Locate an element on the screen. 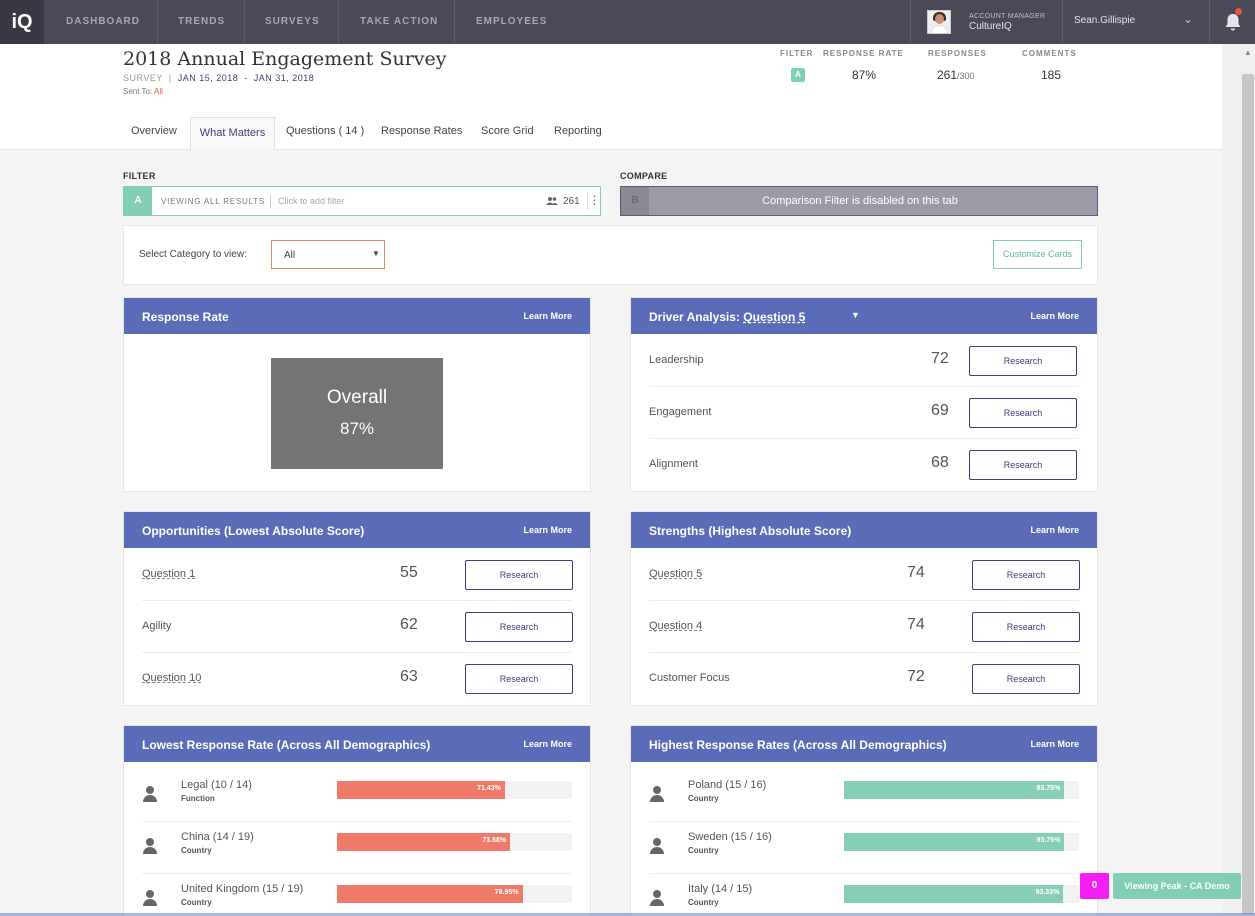 The width and height of the screenshot is (1255, 916). customize-cards-button: Customize Cards is located at coordinates (1037, 254).